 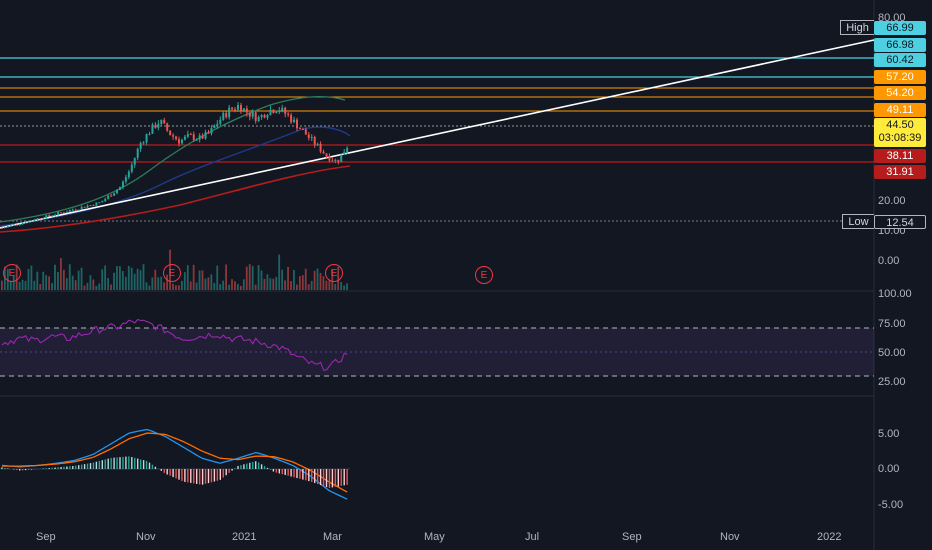 What do you see at coordinates (12, 273) in the screenshot?
I see `earnings-marker-1: E` at bounding box center [12, 273].